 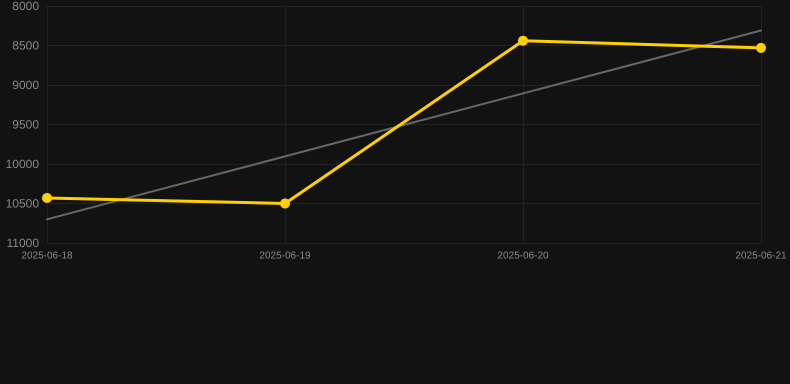 I want to click on y-tick-label: 10500, so click(x=23, y=203).